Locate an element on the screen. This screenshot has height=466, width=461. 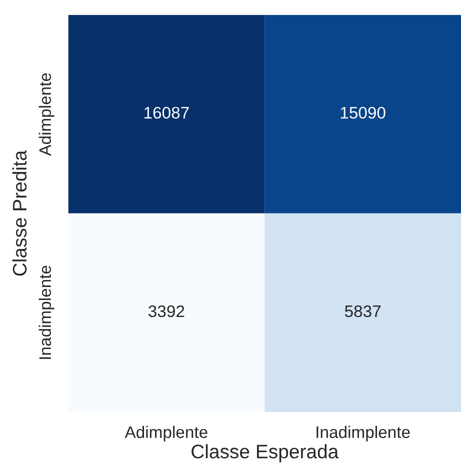
data-label: 3392 is located at coordinates (166, 311).